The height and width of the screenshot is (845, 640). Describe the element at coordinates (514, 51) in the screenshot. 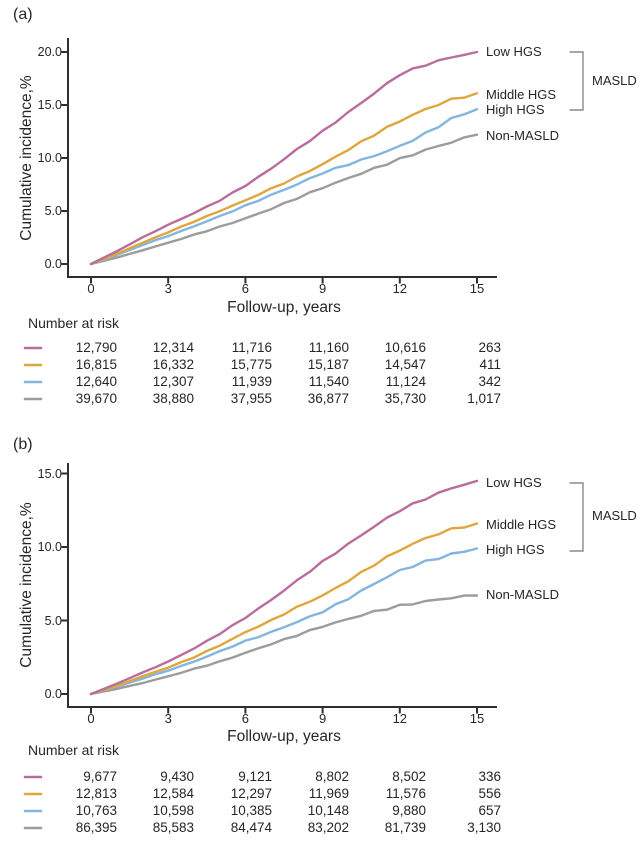

I see `panel-a-curve-label-low-hgs: Low HGS` at that location.